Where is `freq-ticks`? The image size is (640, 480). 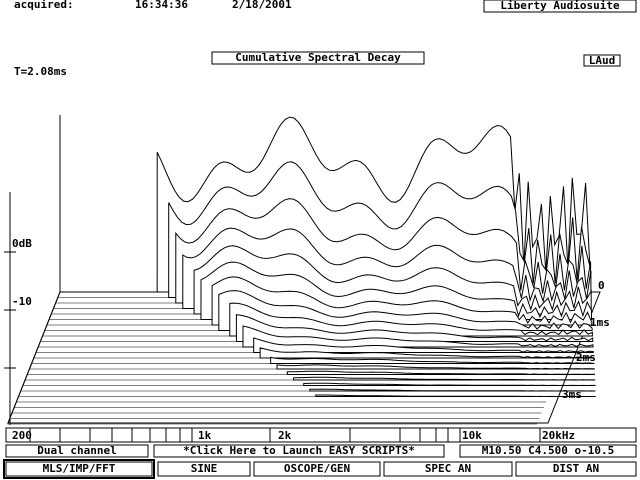
freq-ticks is located at coordinates (285, 435).